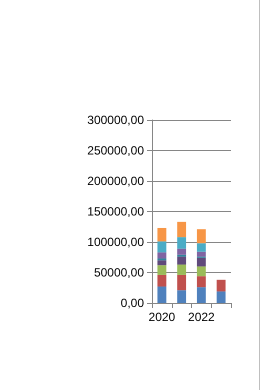 This screenshot has height=390, width=260. What do you see at coordinates (115, 151) in the screenshot?
I see `y-tick-label: 250000,00` at bounding box center [115, 151].